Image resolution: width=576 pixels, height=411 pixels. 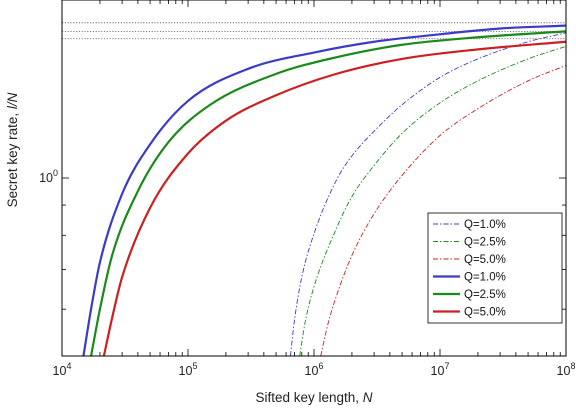 I want to click on x-tick-label: 10⁸, so click(x=566, y=369).